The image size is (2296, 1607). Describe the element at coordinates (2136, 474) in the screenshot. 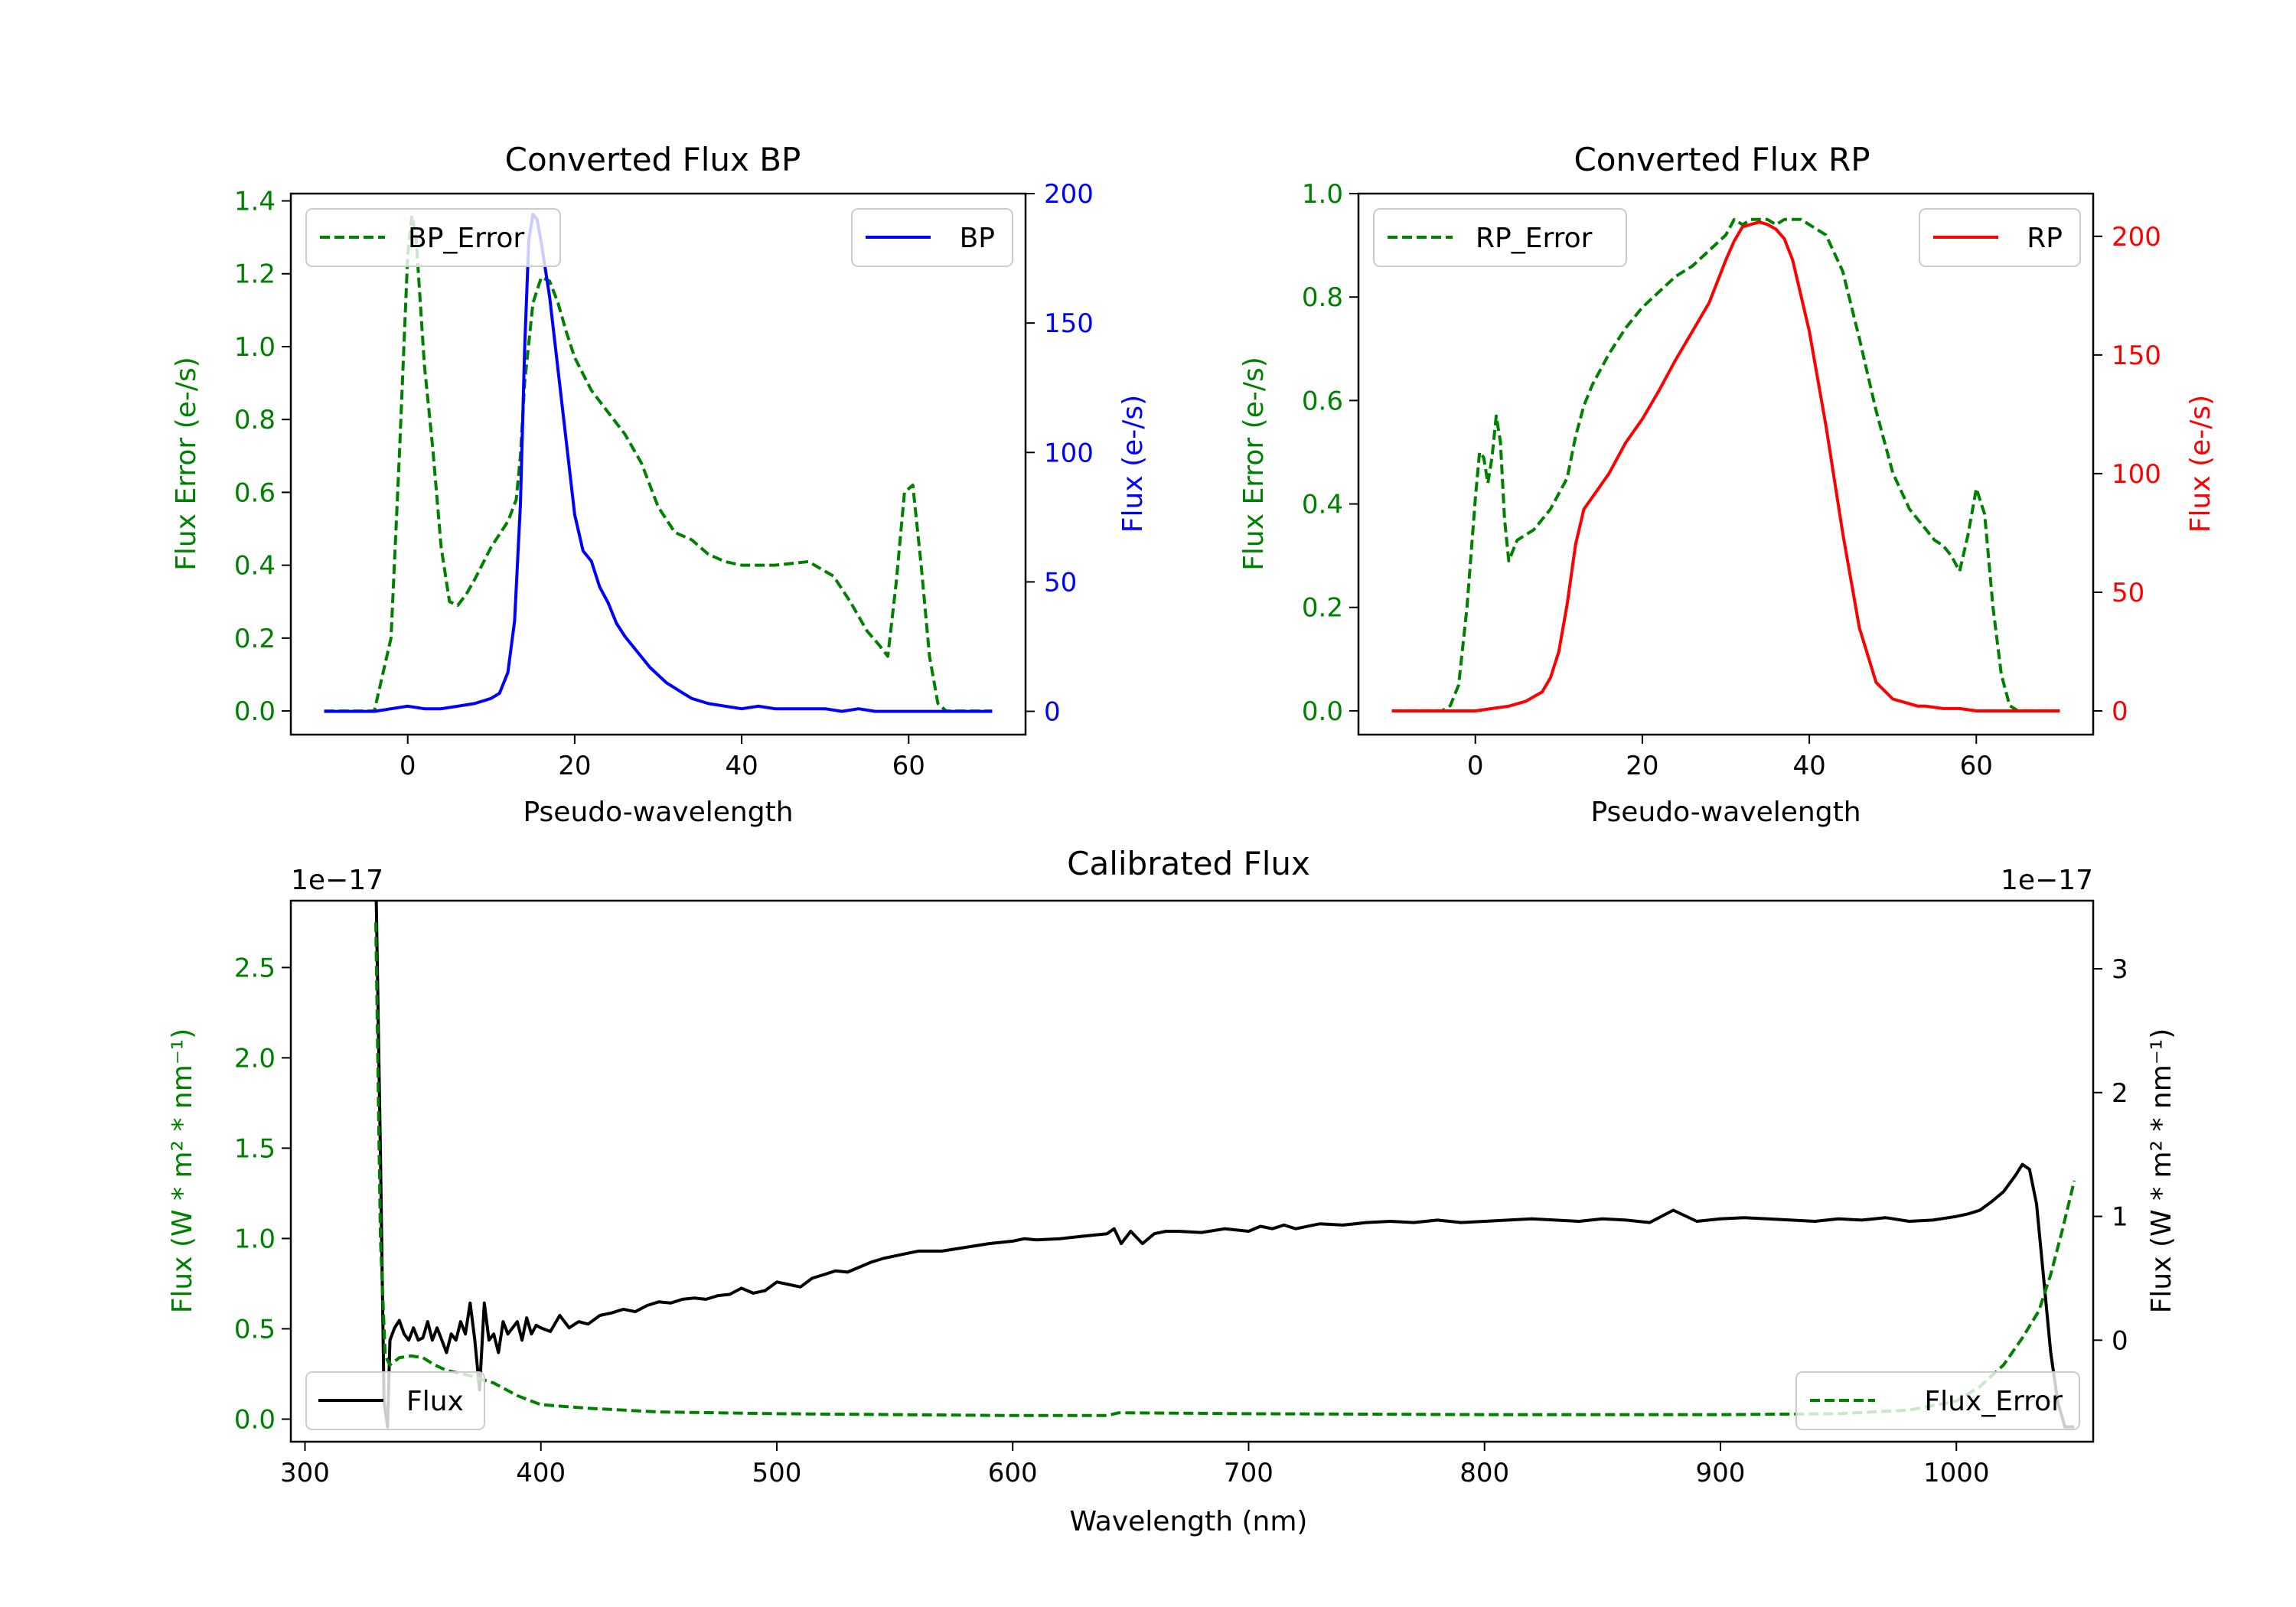

I see `rp-ytick-right-label: 100` at that location.